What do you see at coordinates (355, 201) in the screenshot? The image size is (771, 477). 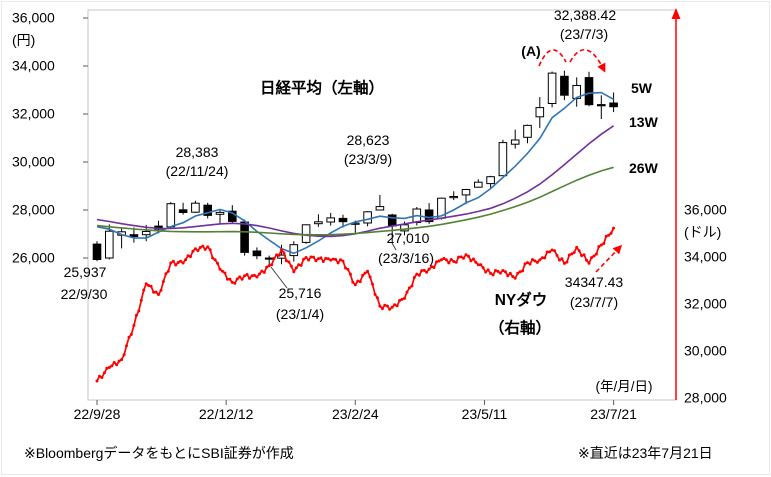 I see `ma-line-26W` at bounding box center [355, 201].